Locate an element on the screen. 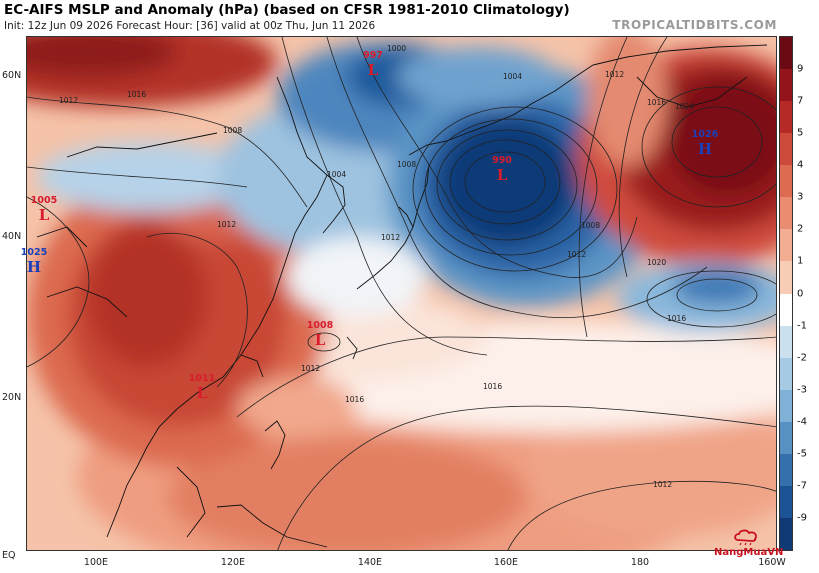  isobar-label: 1020 is located at coordinates (656, 262).